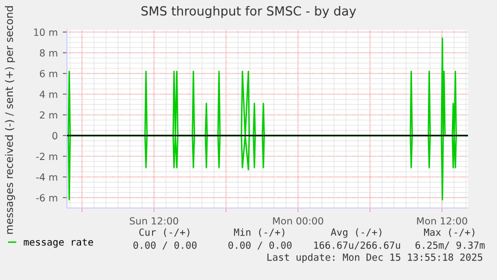  I want to click on x-tick-label: Mon 00:00, so click(298, 221).